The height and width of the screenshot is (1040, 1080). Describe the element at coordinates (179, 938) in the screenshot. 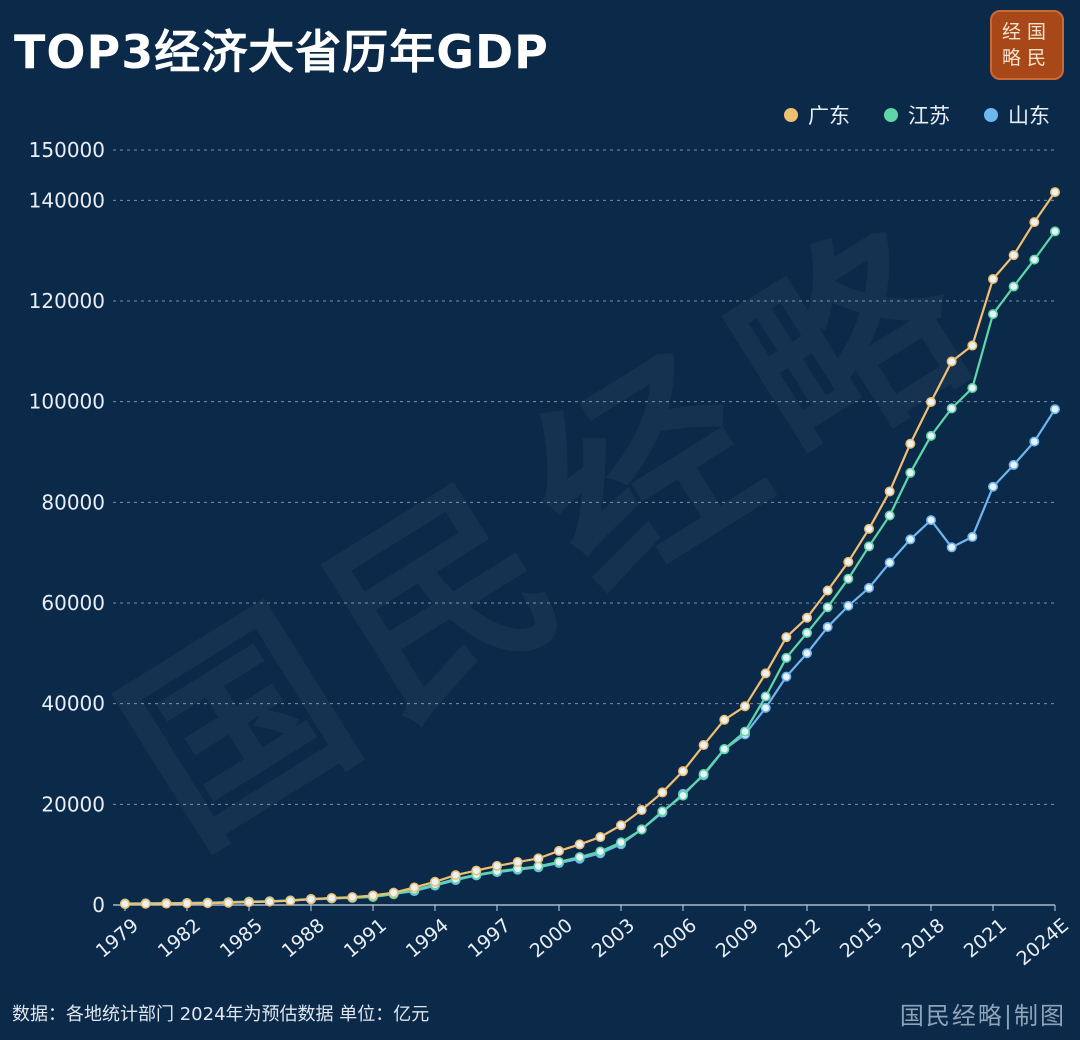

I see `x-tick-label: 1982` at that location.